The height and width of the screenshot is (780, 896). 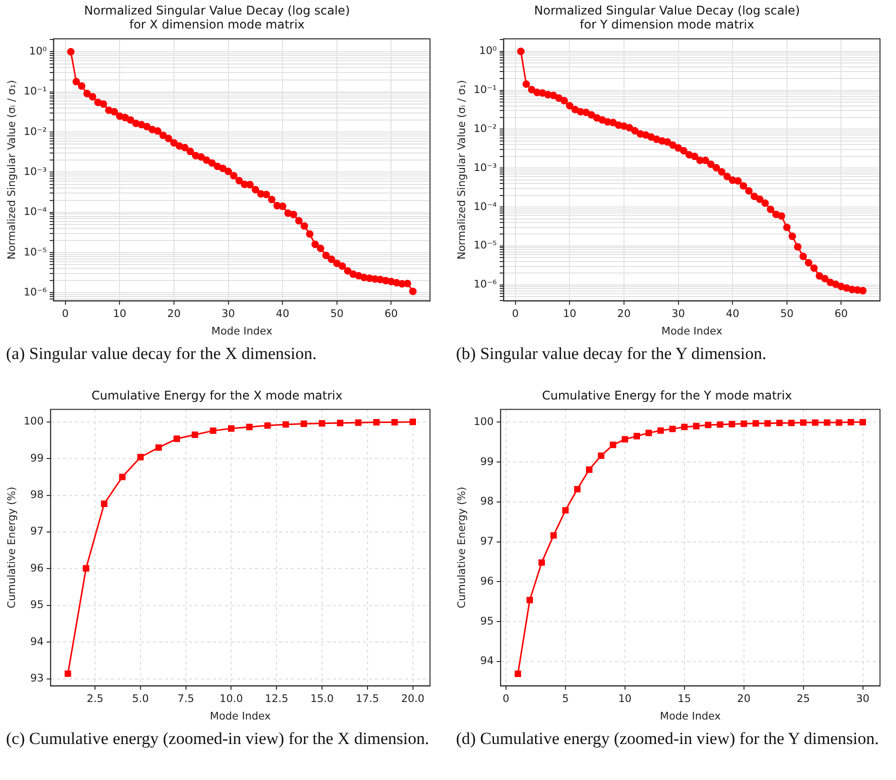 What do you see at coordinates (484, 422) in the screenshot?
I see `y-tick-label: 100` at bounding box center [484, 422].